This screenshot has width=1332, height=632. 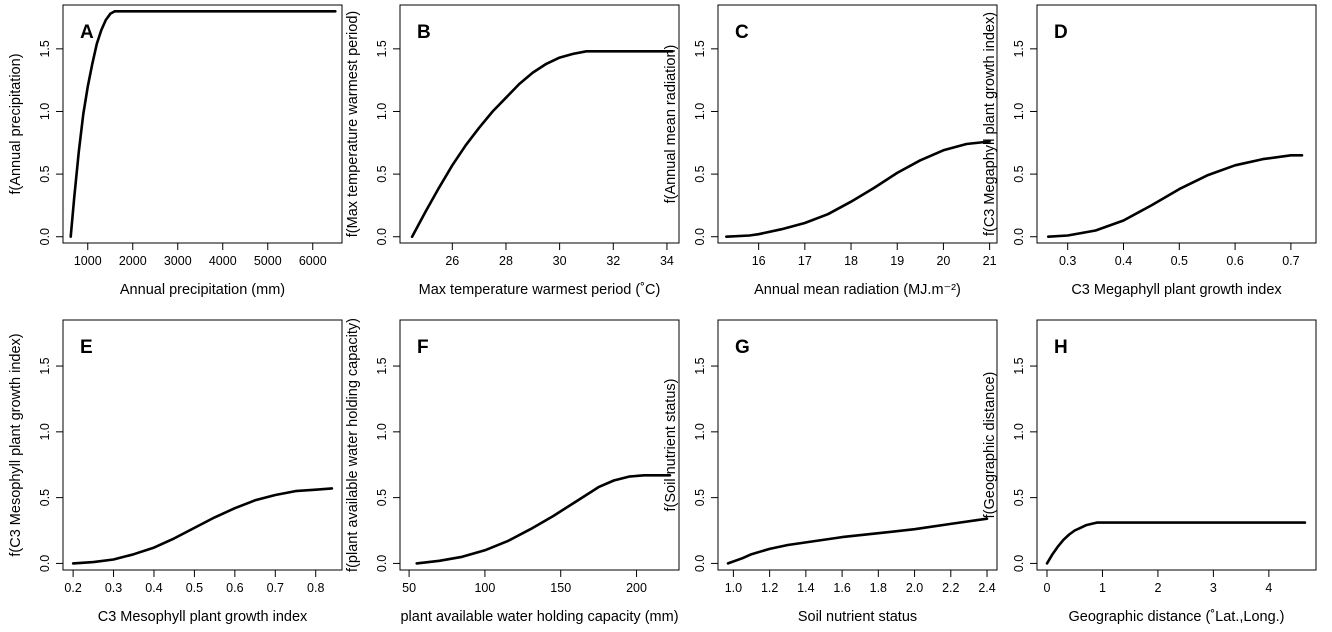 What do you see at coordinates (87, 32) in the screenshot?
I see `panel-label: A` at bounding box center [87, 32].